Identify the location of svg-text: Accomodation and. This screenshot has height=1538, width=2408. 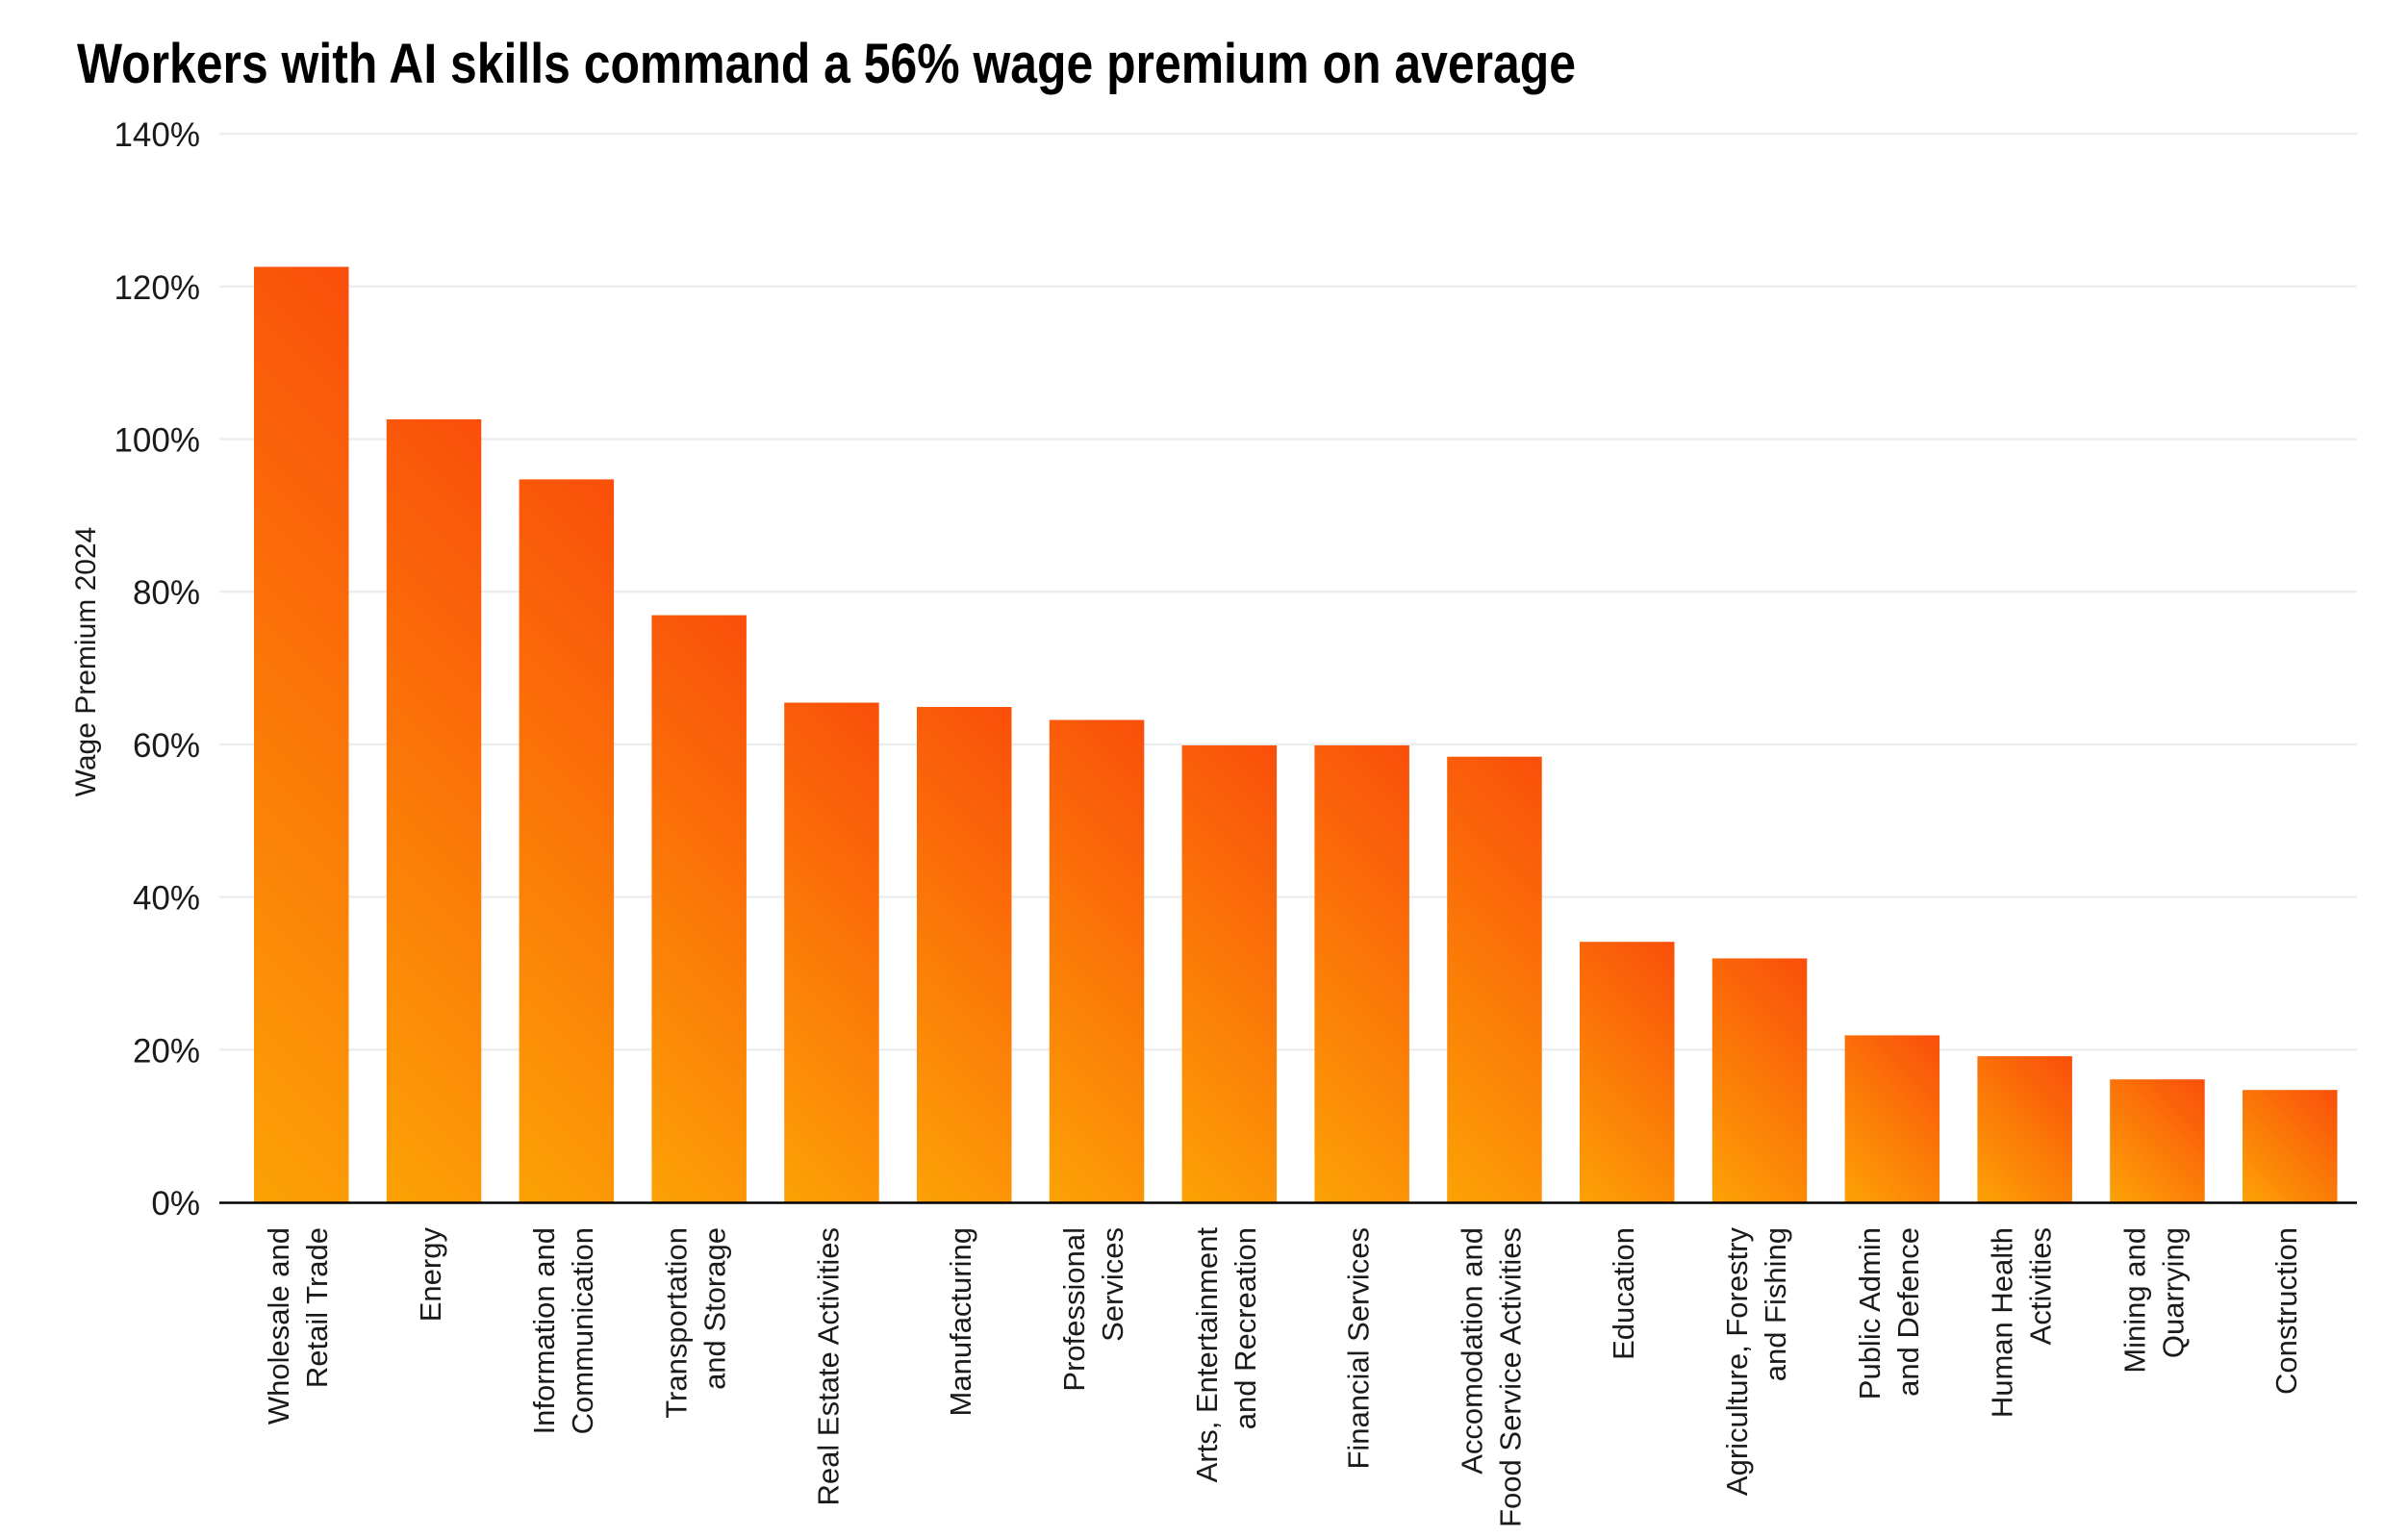
(1472, 1351).